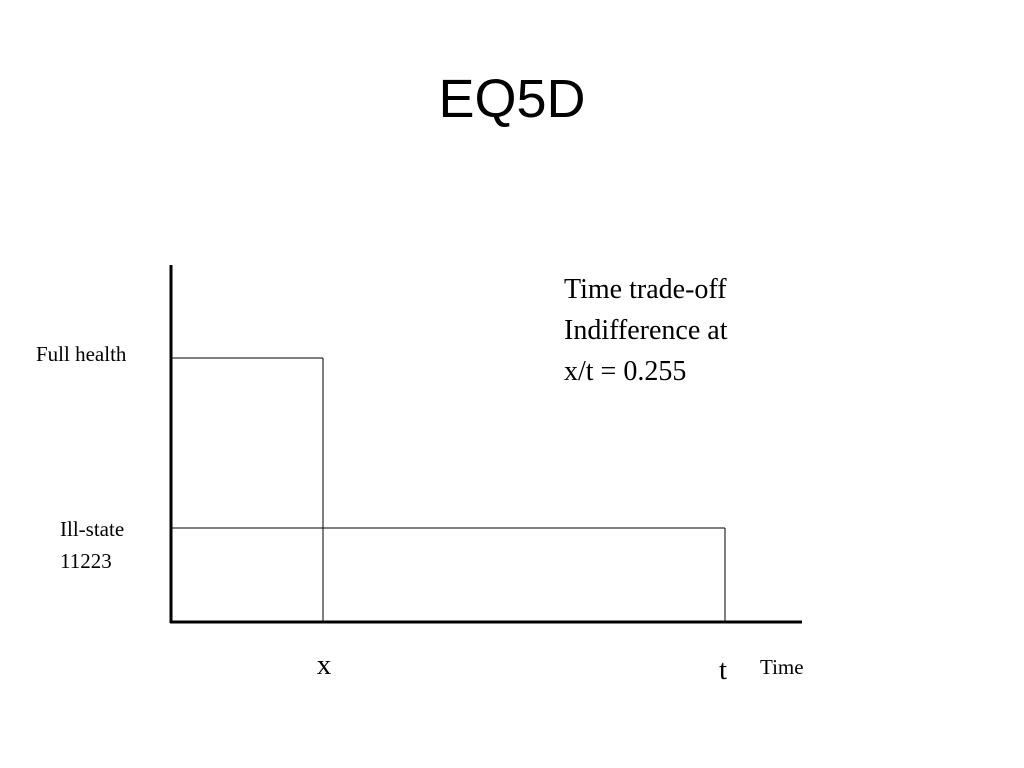  I want to click on annotation-line: x/t = 0.255, so click(625, 371).